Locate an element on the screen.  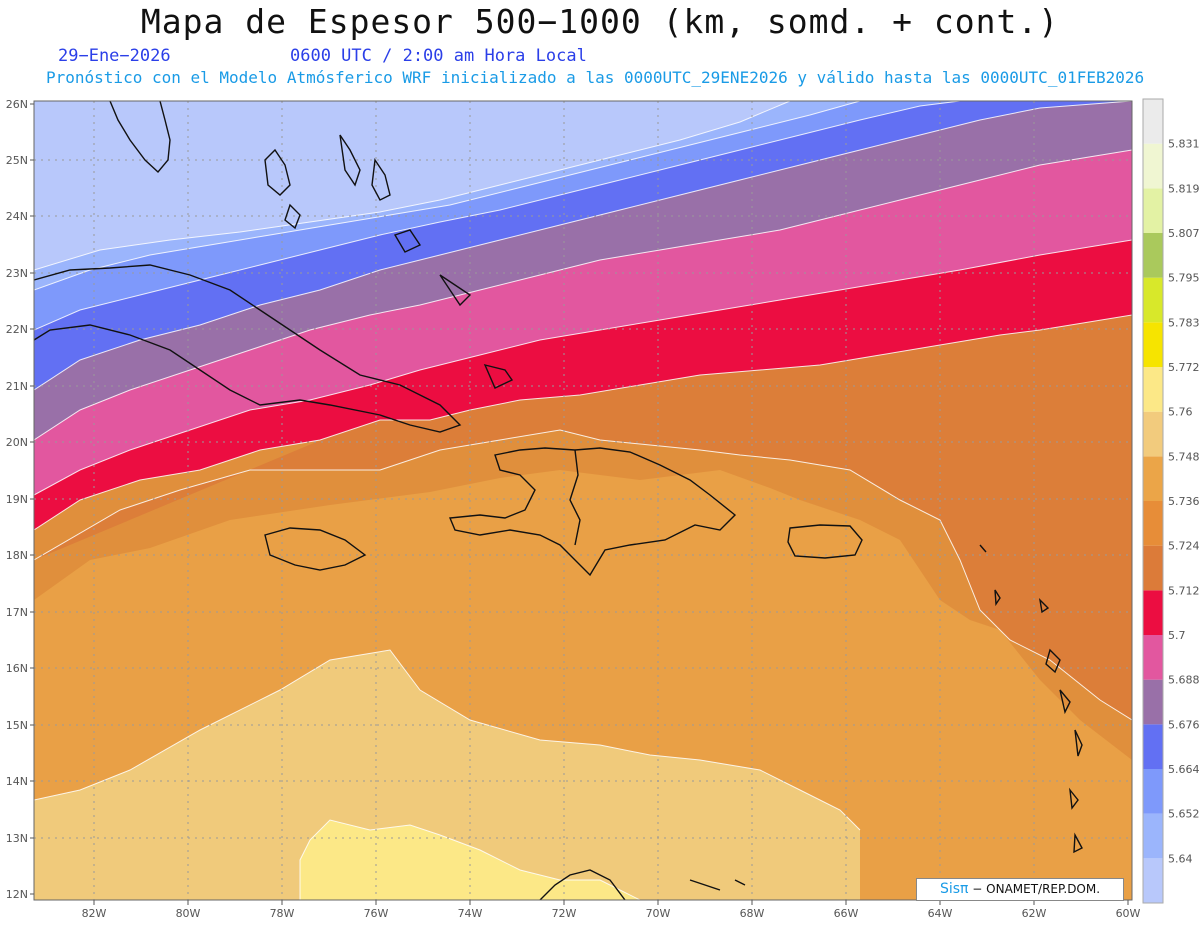
colorbar-label: 5.795 is located at coordinates (1184, 278).